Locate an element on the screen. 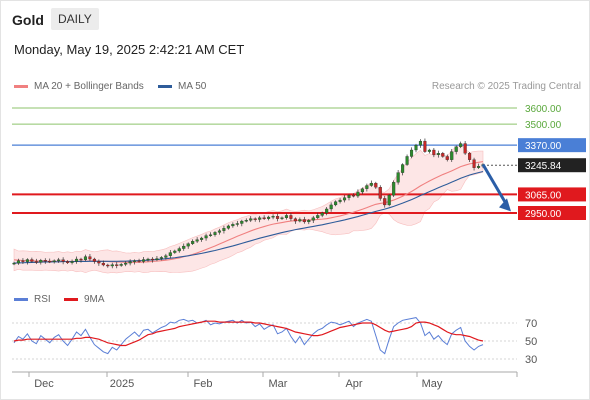  legend-rsi: RSI is located at coordinates (32, 299).